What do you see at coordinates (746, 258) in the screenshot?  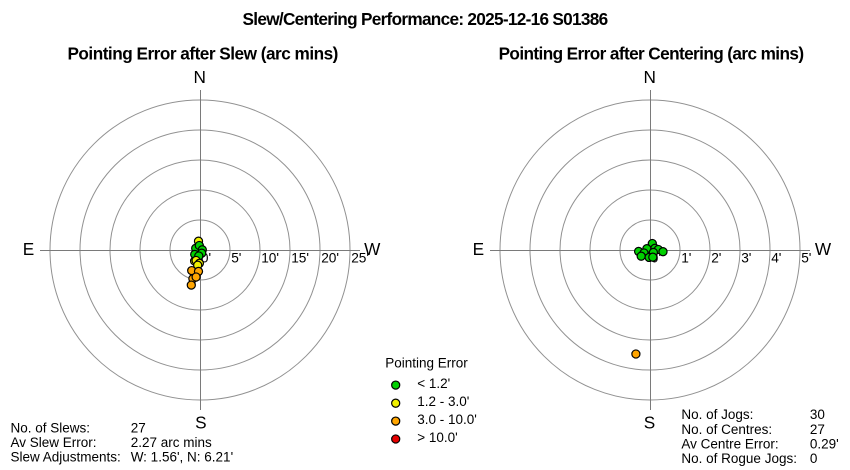 I see `svg-text: 3'` at bounding box center [746, 258].